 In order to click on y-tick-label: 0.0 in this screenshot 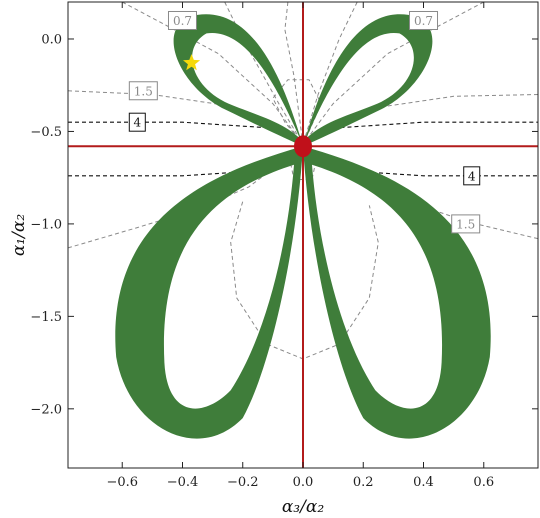, I will do `click(51, 39)`.